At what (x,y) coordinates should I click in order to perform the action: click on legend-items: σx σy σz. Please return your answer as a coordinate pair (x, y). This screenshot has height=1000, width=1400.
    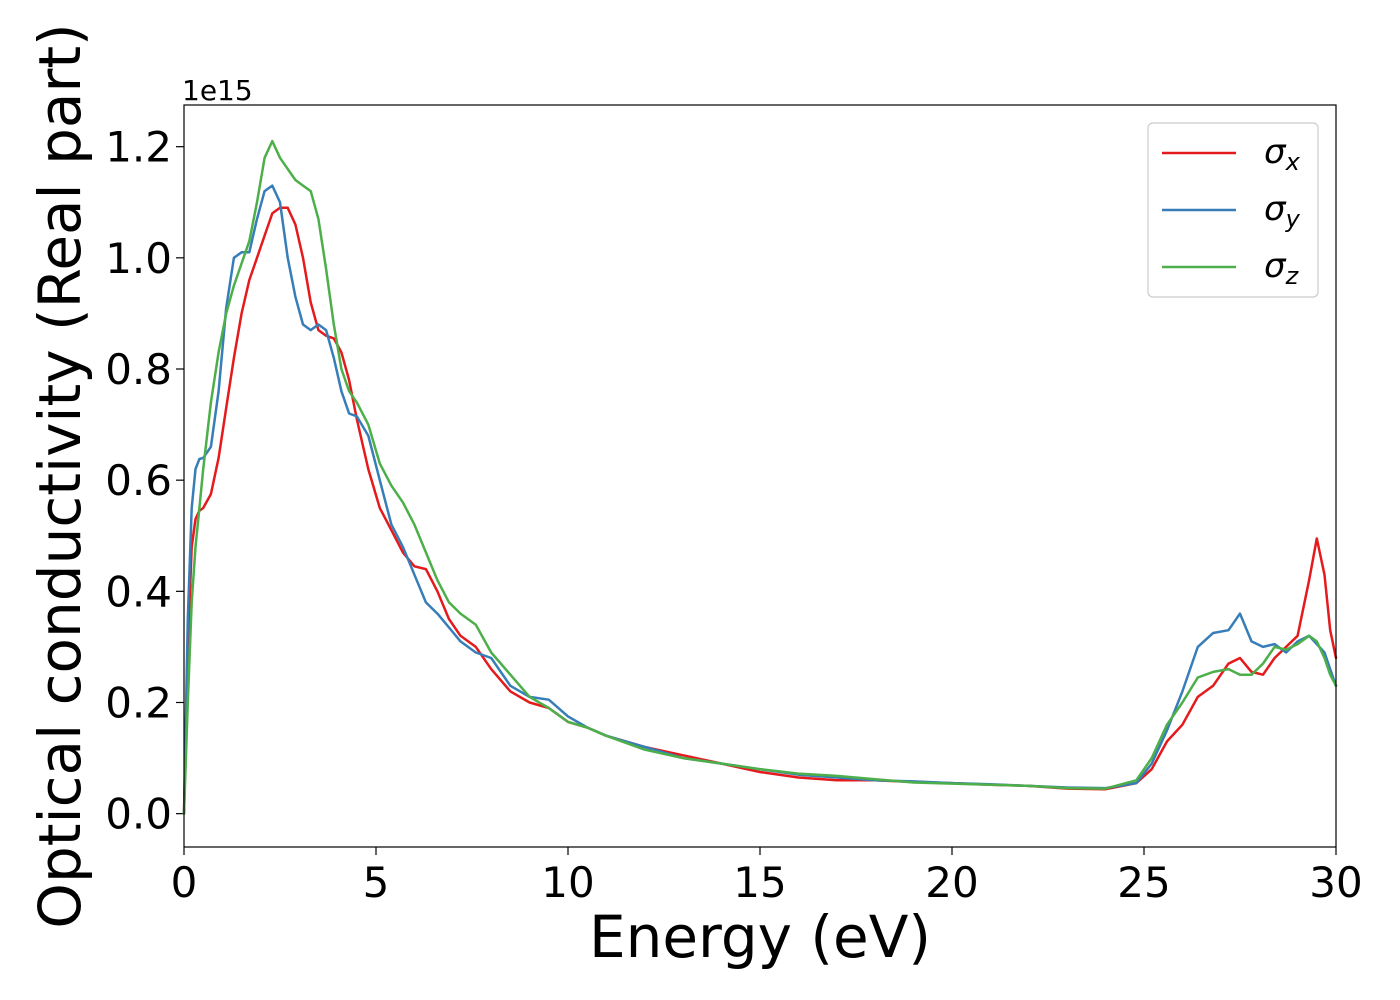
    Looking at the image, I should click on (1231, 211).